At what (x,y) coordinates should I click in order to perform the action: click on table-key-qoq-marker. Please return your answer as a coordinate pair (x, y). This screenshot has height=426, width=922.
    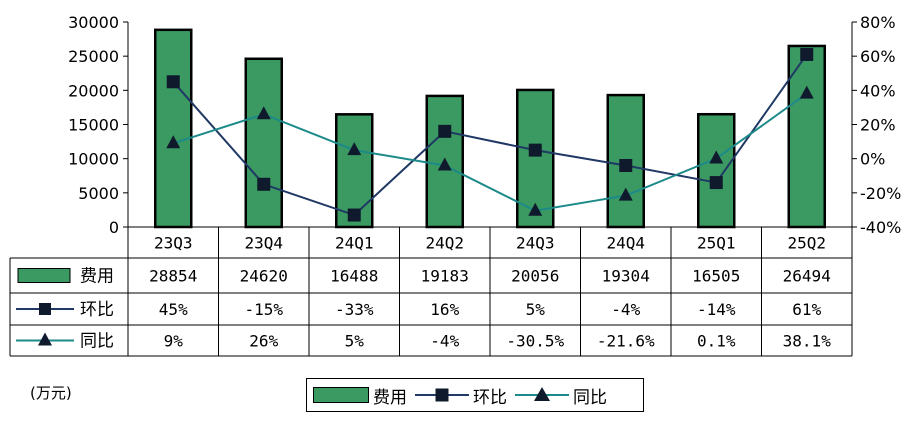
    Looking at the image, I should click on (45, 309).